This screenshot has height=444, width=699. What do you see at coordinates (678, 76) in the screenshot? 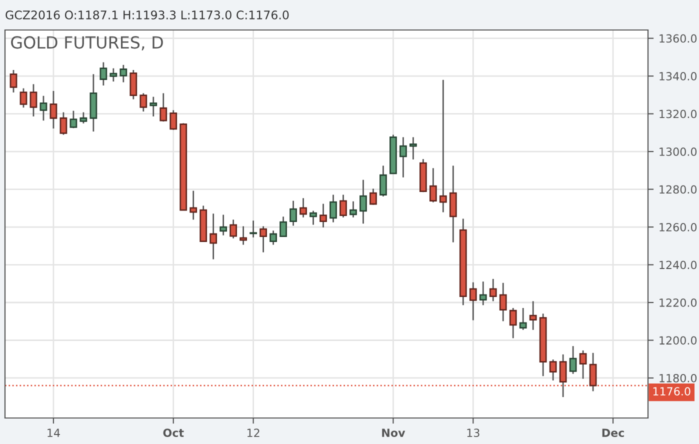
I see `y-tick-label: 1340.0` at bounding box center [678, 76].